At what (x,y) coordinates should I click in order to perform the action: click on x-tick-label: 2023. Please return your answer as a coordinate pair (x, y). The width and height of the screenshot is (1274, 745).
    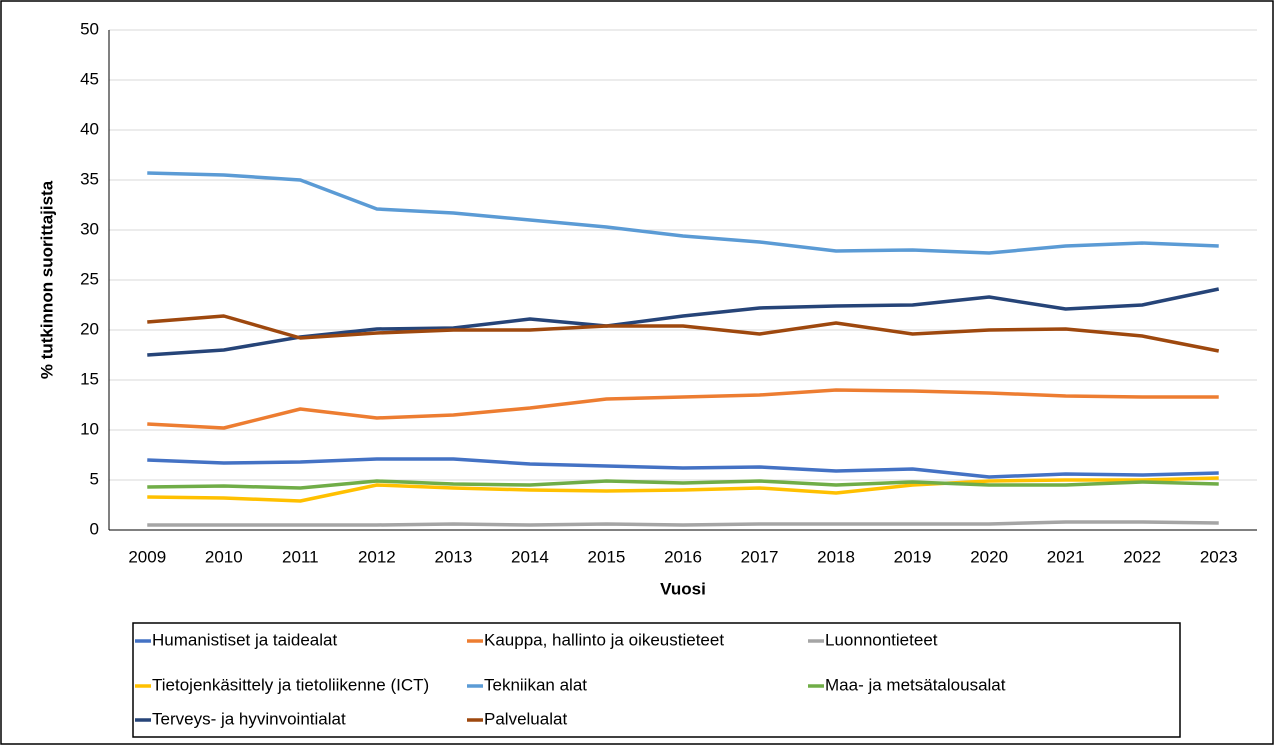
    Looking at the image, I should click on (1219, 556).